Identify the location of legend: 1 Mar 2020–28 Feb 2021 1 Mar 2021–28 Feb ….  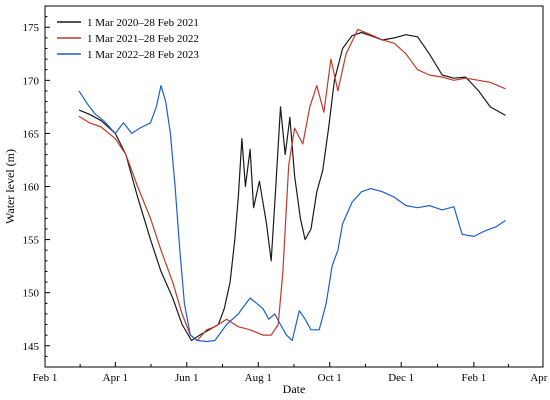
(128, 39).